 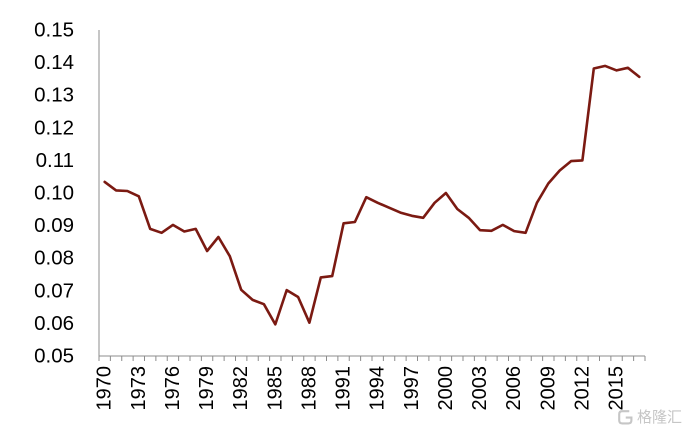 I want to click on y-tick-label: 0.07, so click(x=54, y=290).